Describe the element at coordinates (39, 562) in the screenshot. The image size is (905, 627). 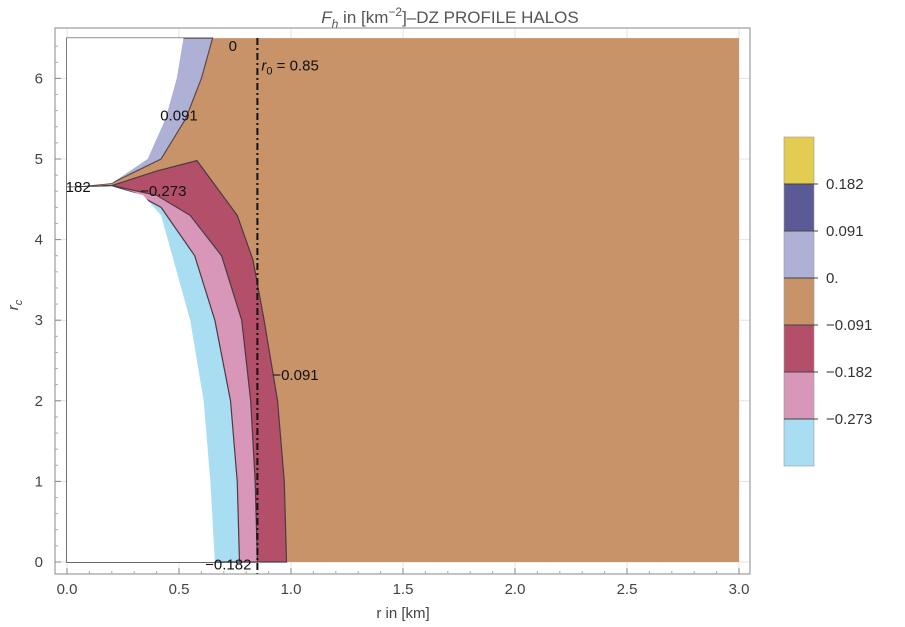
I see `y-tick-label-0: 0` at that location.